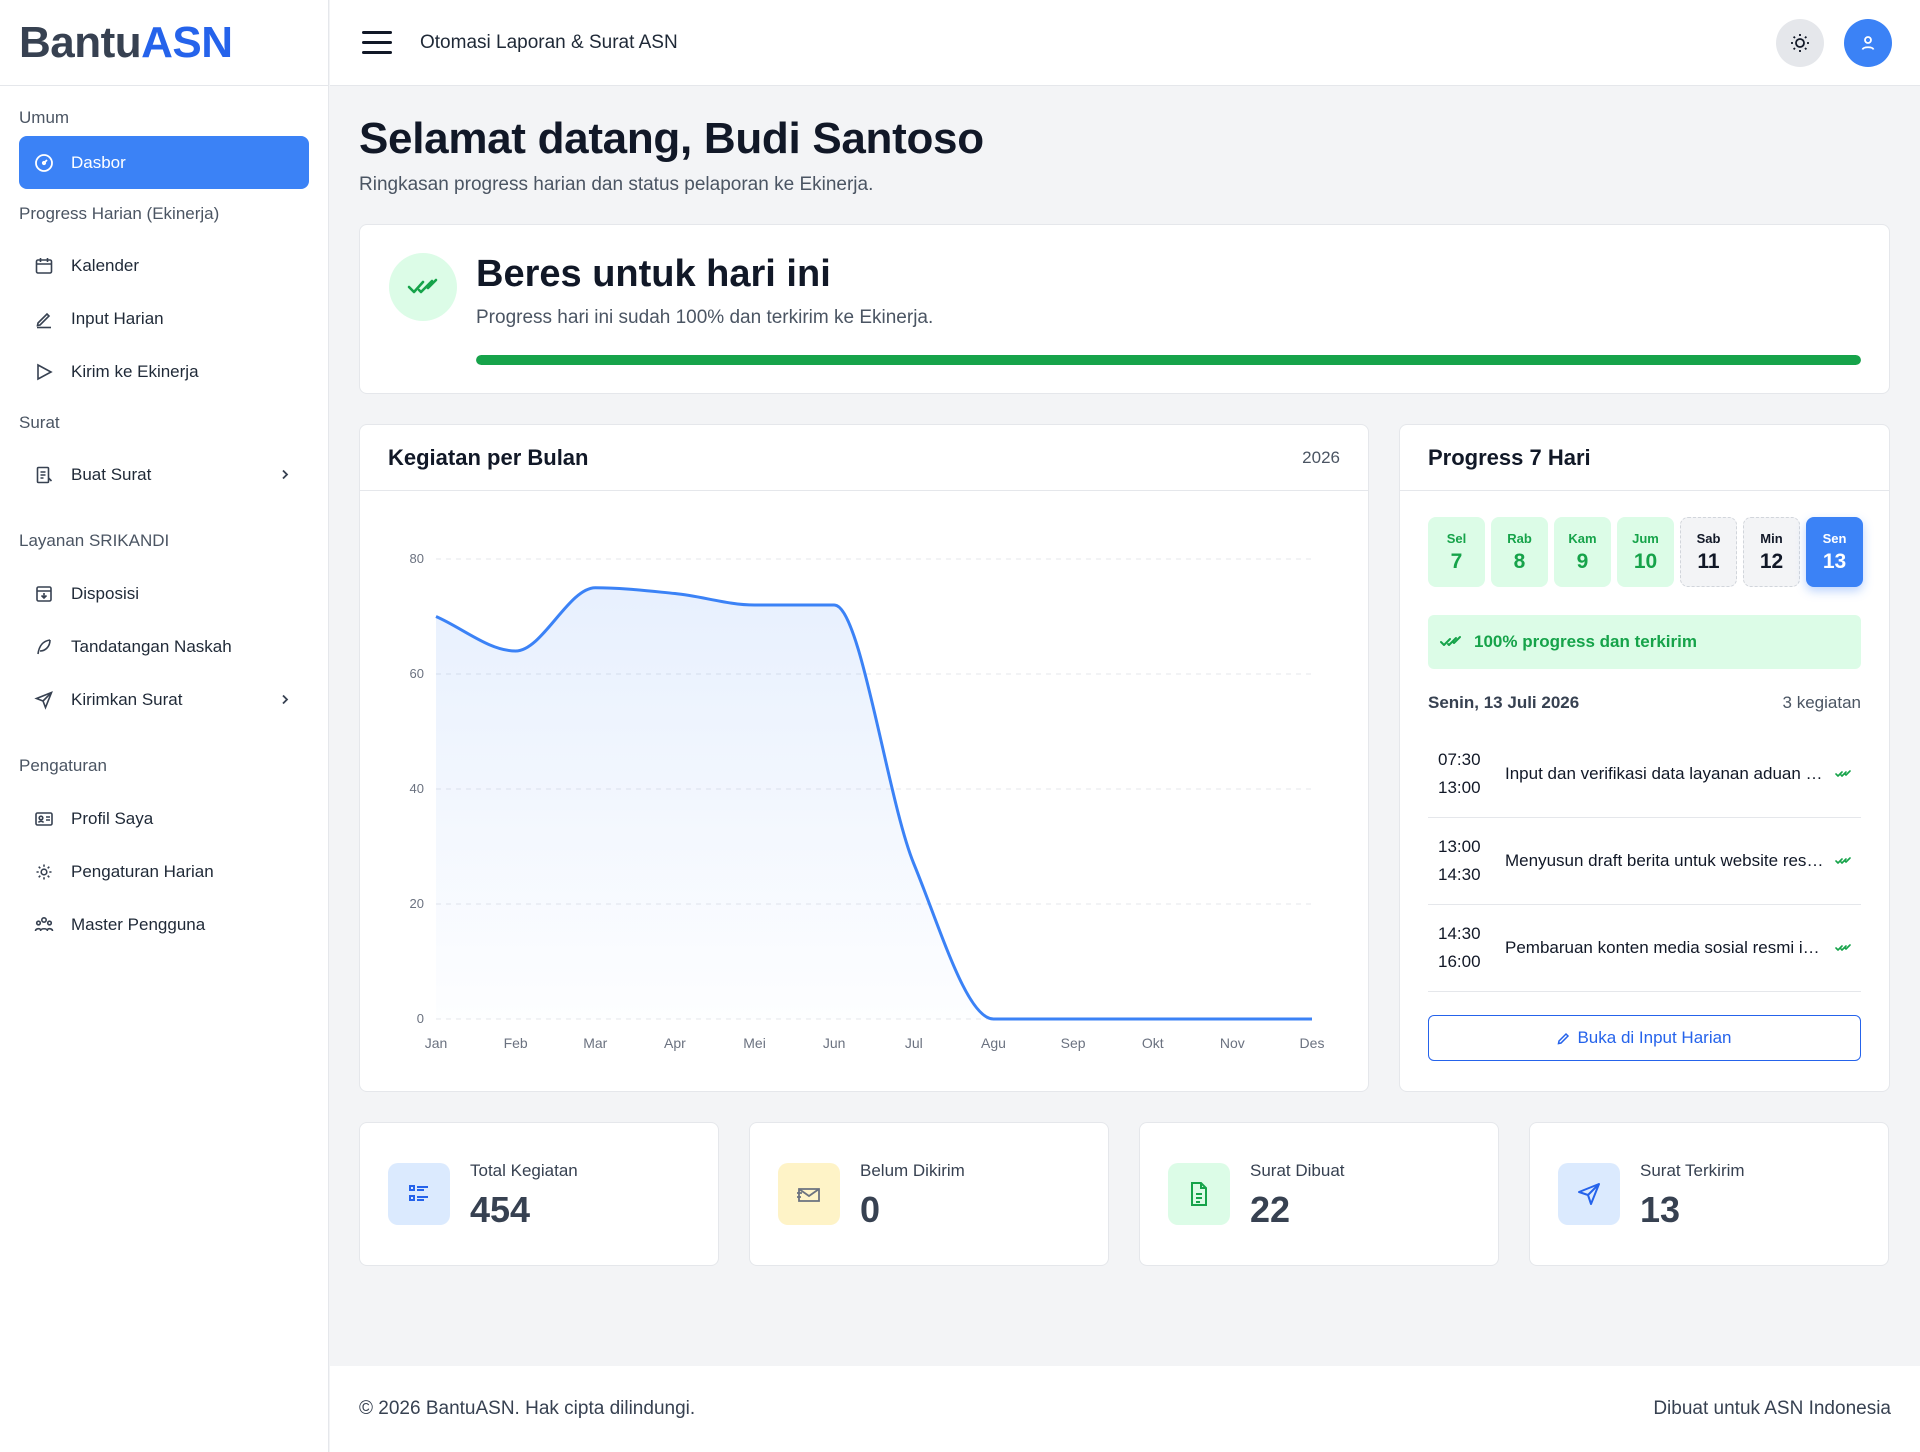 The image size is (1920, 1452). I want to click on progress-bar-fill, so click(1168, 360).